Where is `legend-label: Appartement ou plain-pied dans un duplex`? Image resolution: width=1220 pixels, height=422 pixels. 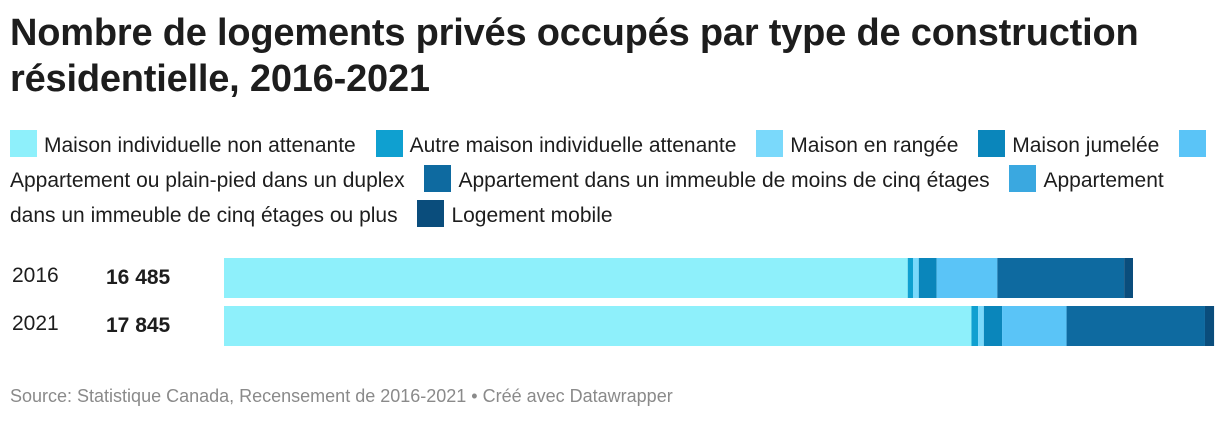 legend-label: Appartement ou plain-pied dans un duplex is located at coordinates (207, 180).